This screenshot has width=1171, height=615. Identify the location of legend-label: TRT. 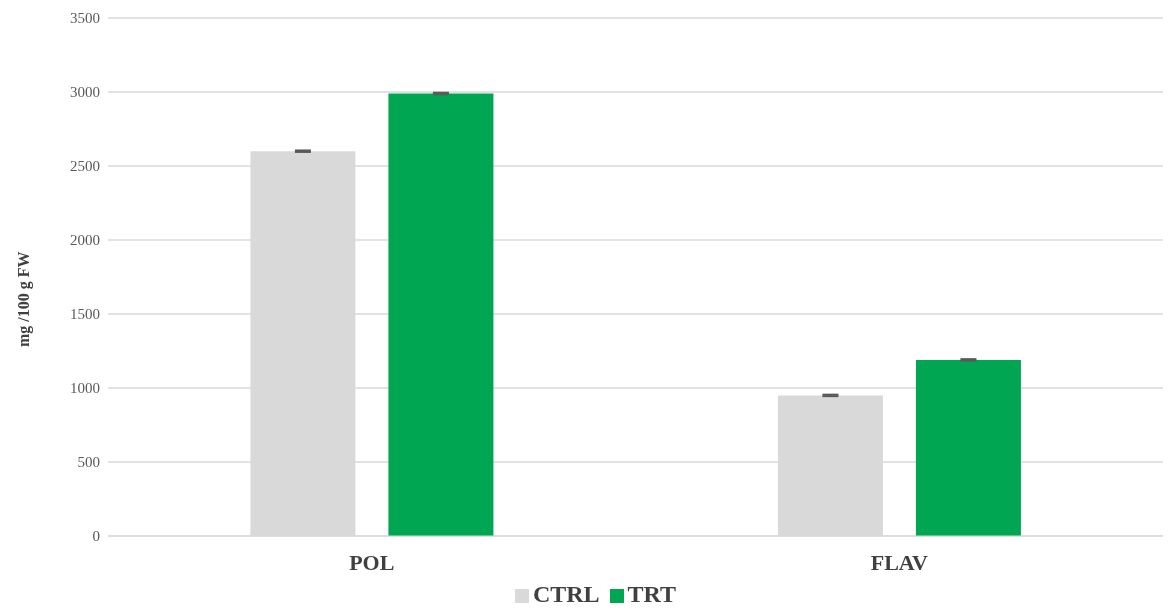
(652, 594).